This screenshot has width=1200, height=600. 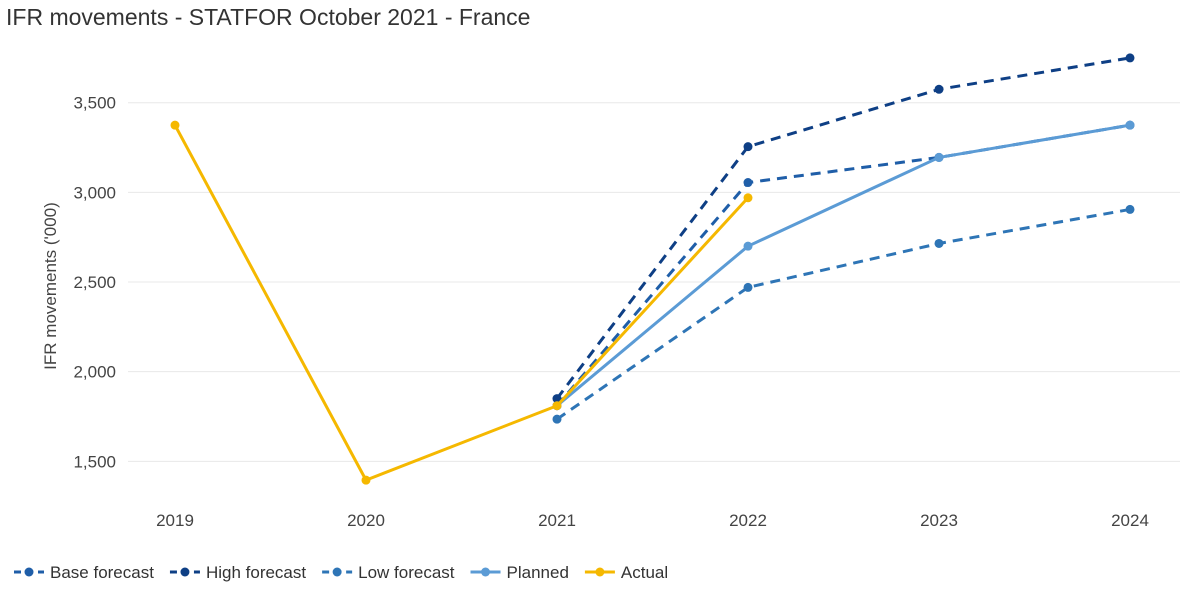 What do you see at coordinates (1130, 520) in the screenshot?
I see `x-tick-label: 2024` at bounding box center [1130, 520].